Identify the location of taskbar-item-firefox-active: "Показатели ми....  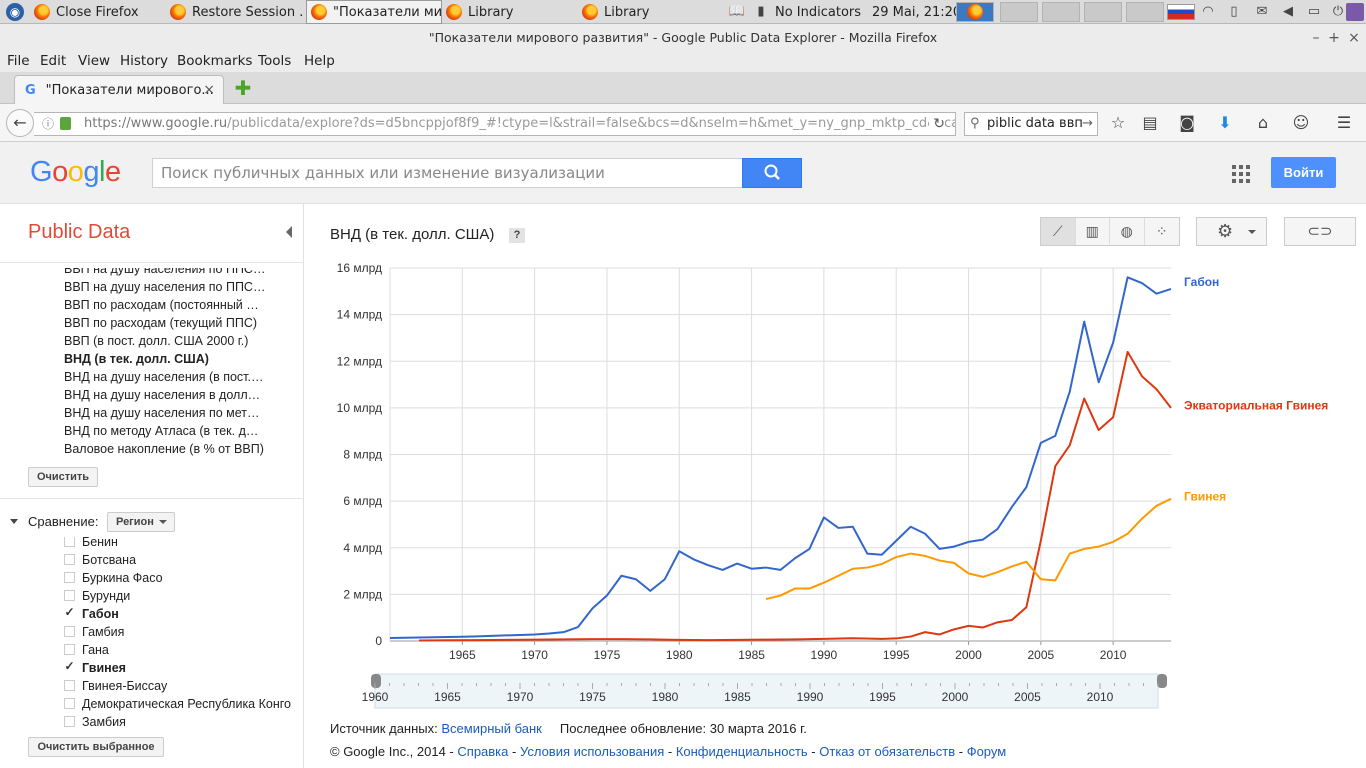
(374, 12).